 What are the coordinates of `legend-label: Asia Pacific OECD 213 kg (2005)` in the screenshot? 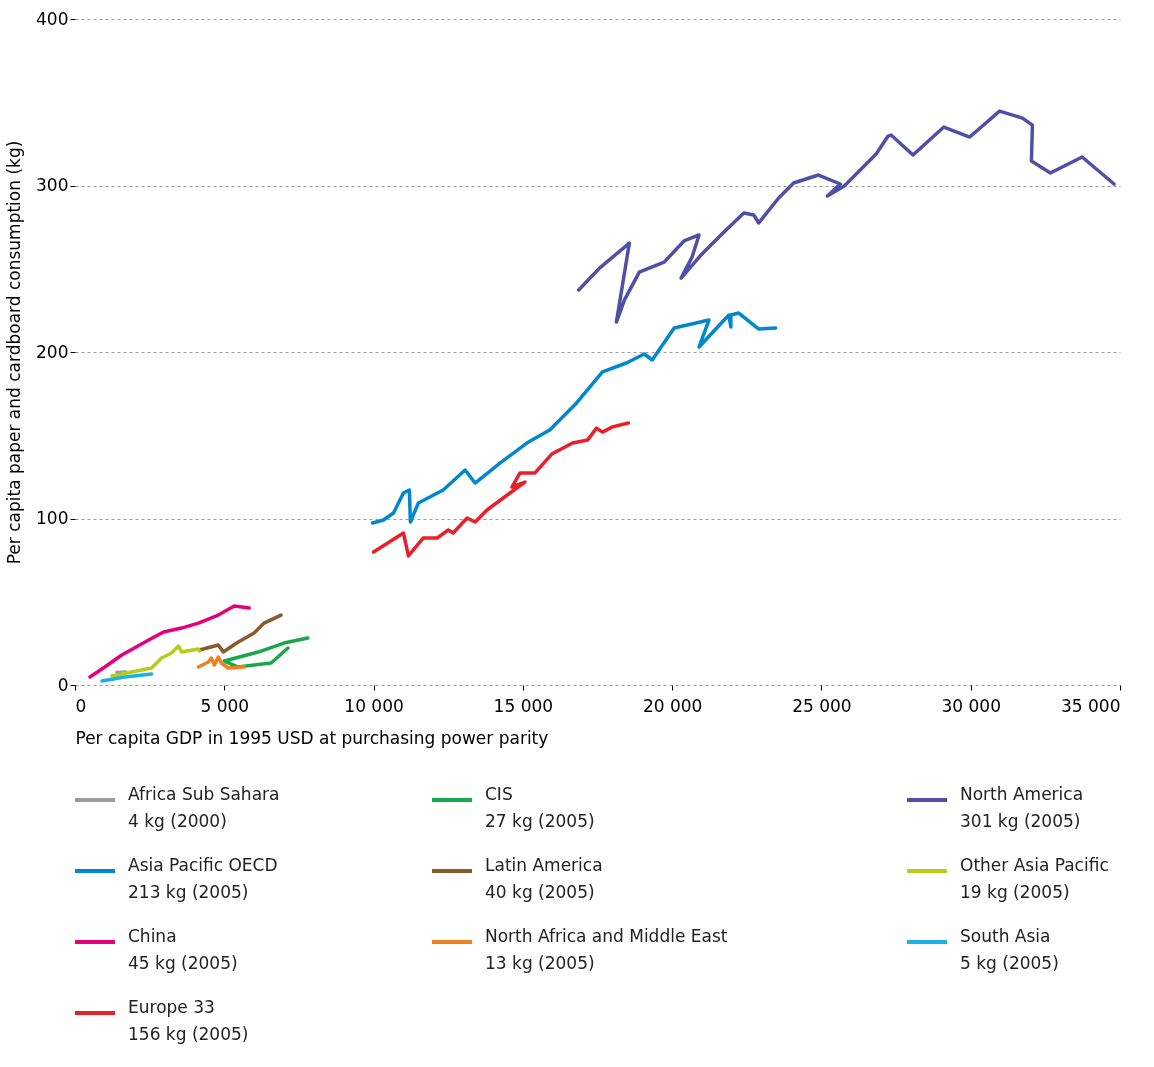 It's located at (203, 878).